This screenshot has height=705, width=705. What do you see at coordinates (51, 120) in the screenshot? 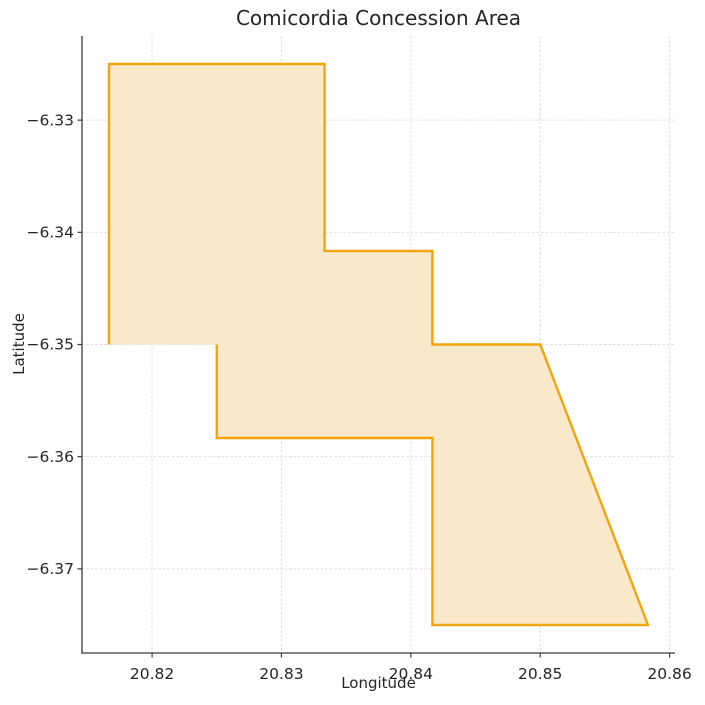
I see `y-tick-label: −6.33` at bounding box center [51, 120].